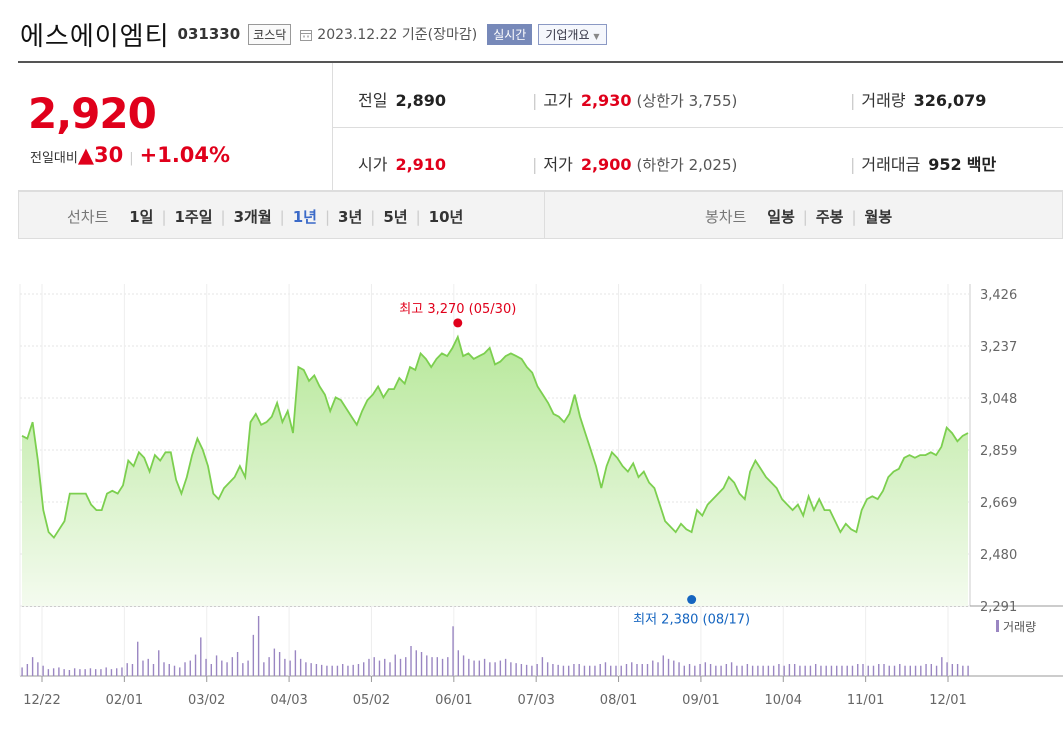  I want to click on current-price-box: 2,920 전일대비▲30 | +1.04%, so click(175, 127).